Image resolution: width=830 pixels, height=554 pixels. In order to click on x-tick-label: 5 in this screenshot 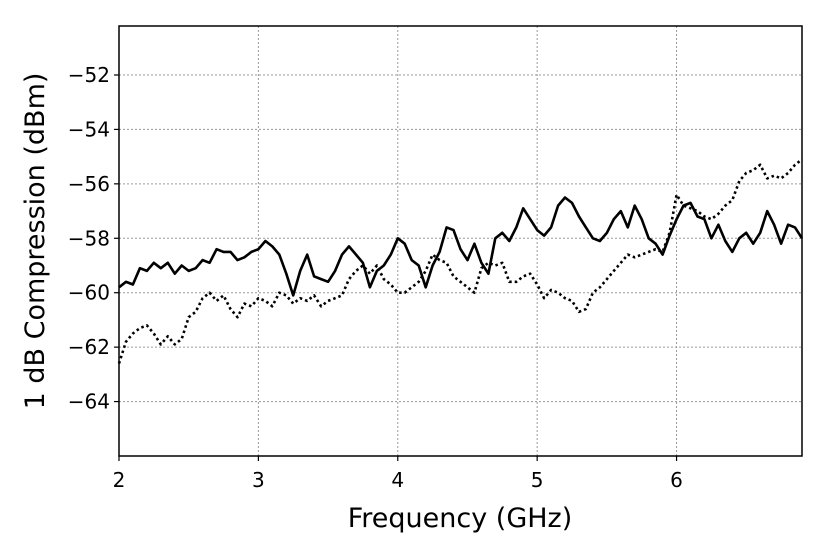, I will do `click(537, 480)`.